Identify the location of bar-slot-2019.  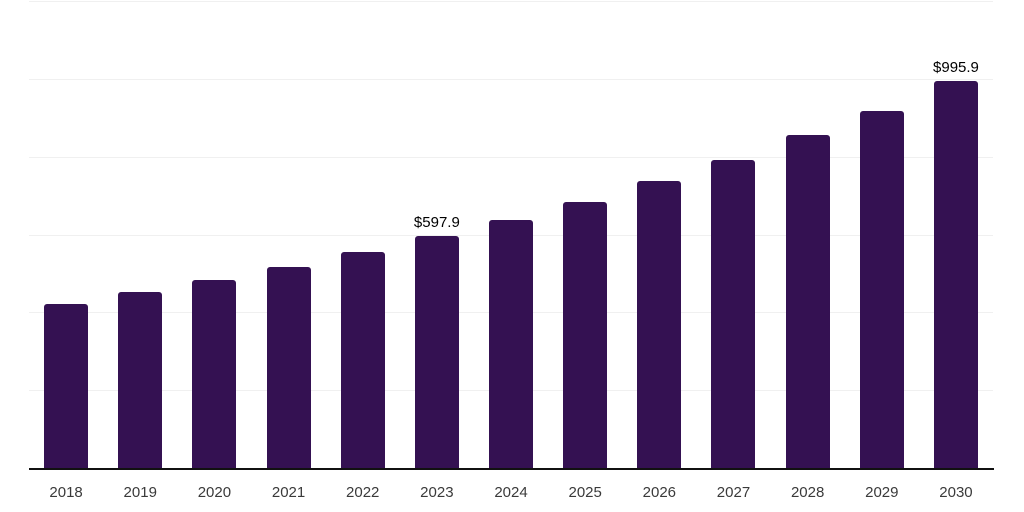
(140, 235).